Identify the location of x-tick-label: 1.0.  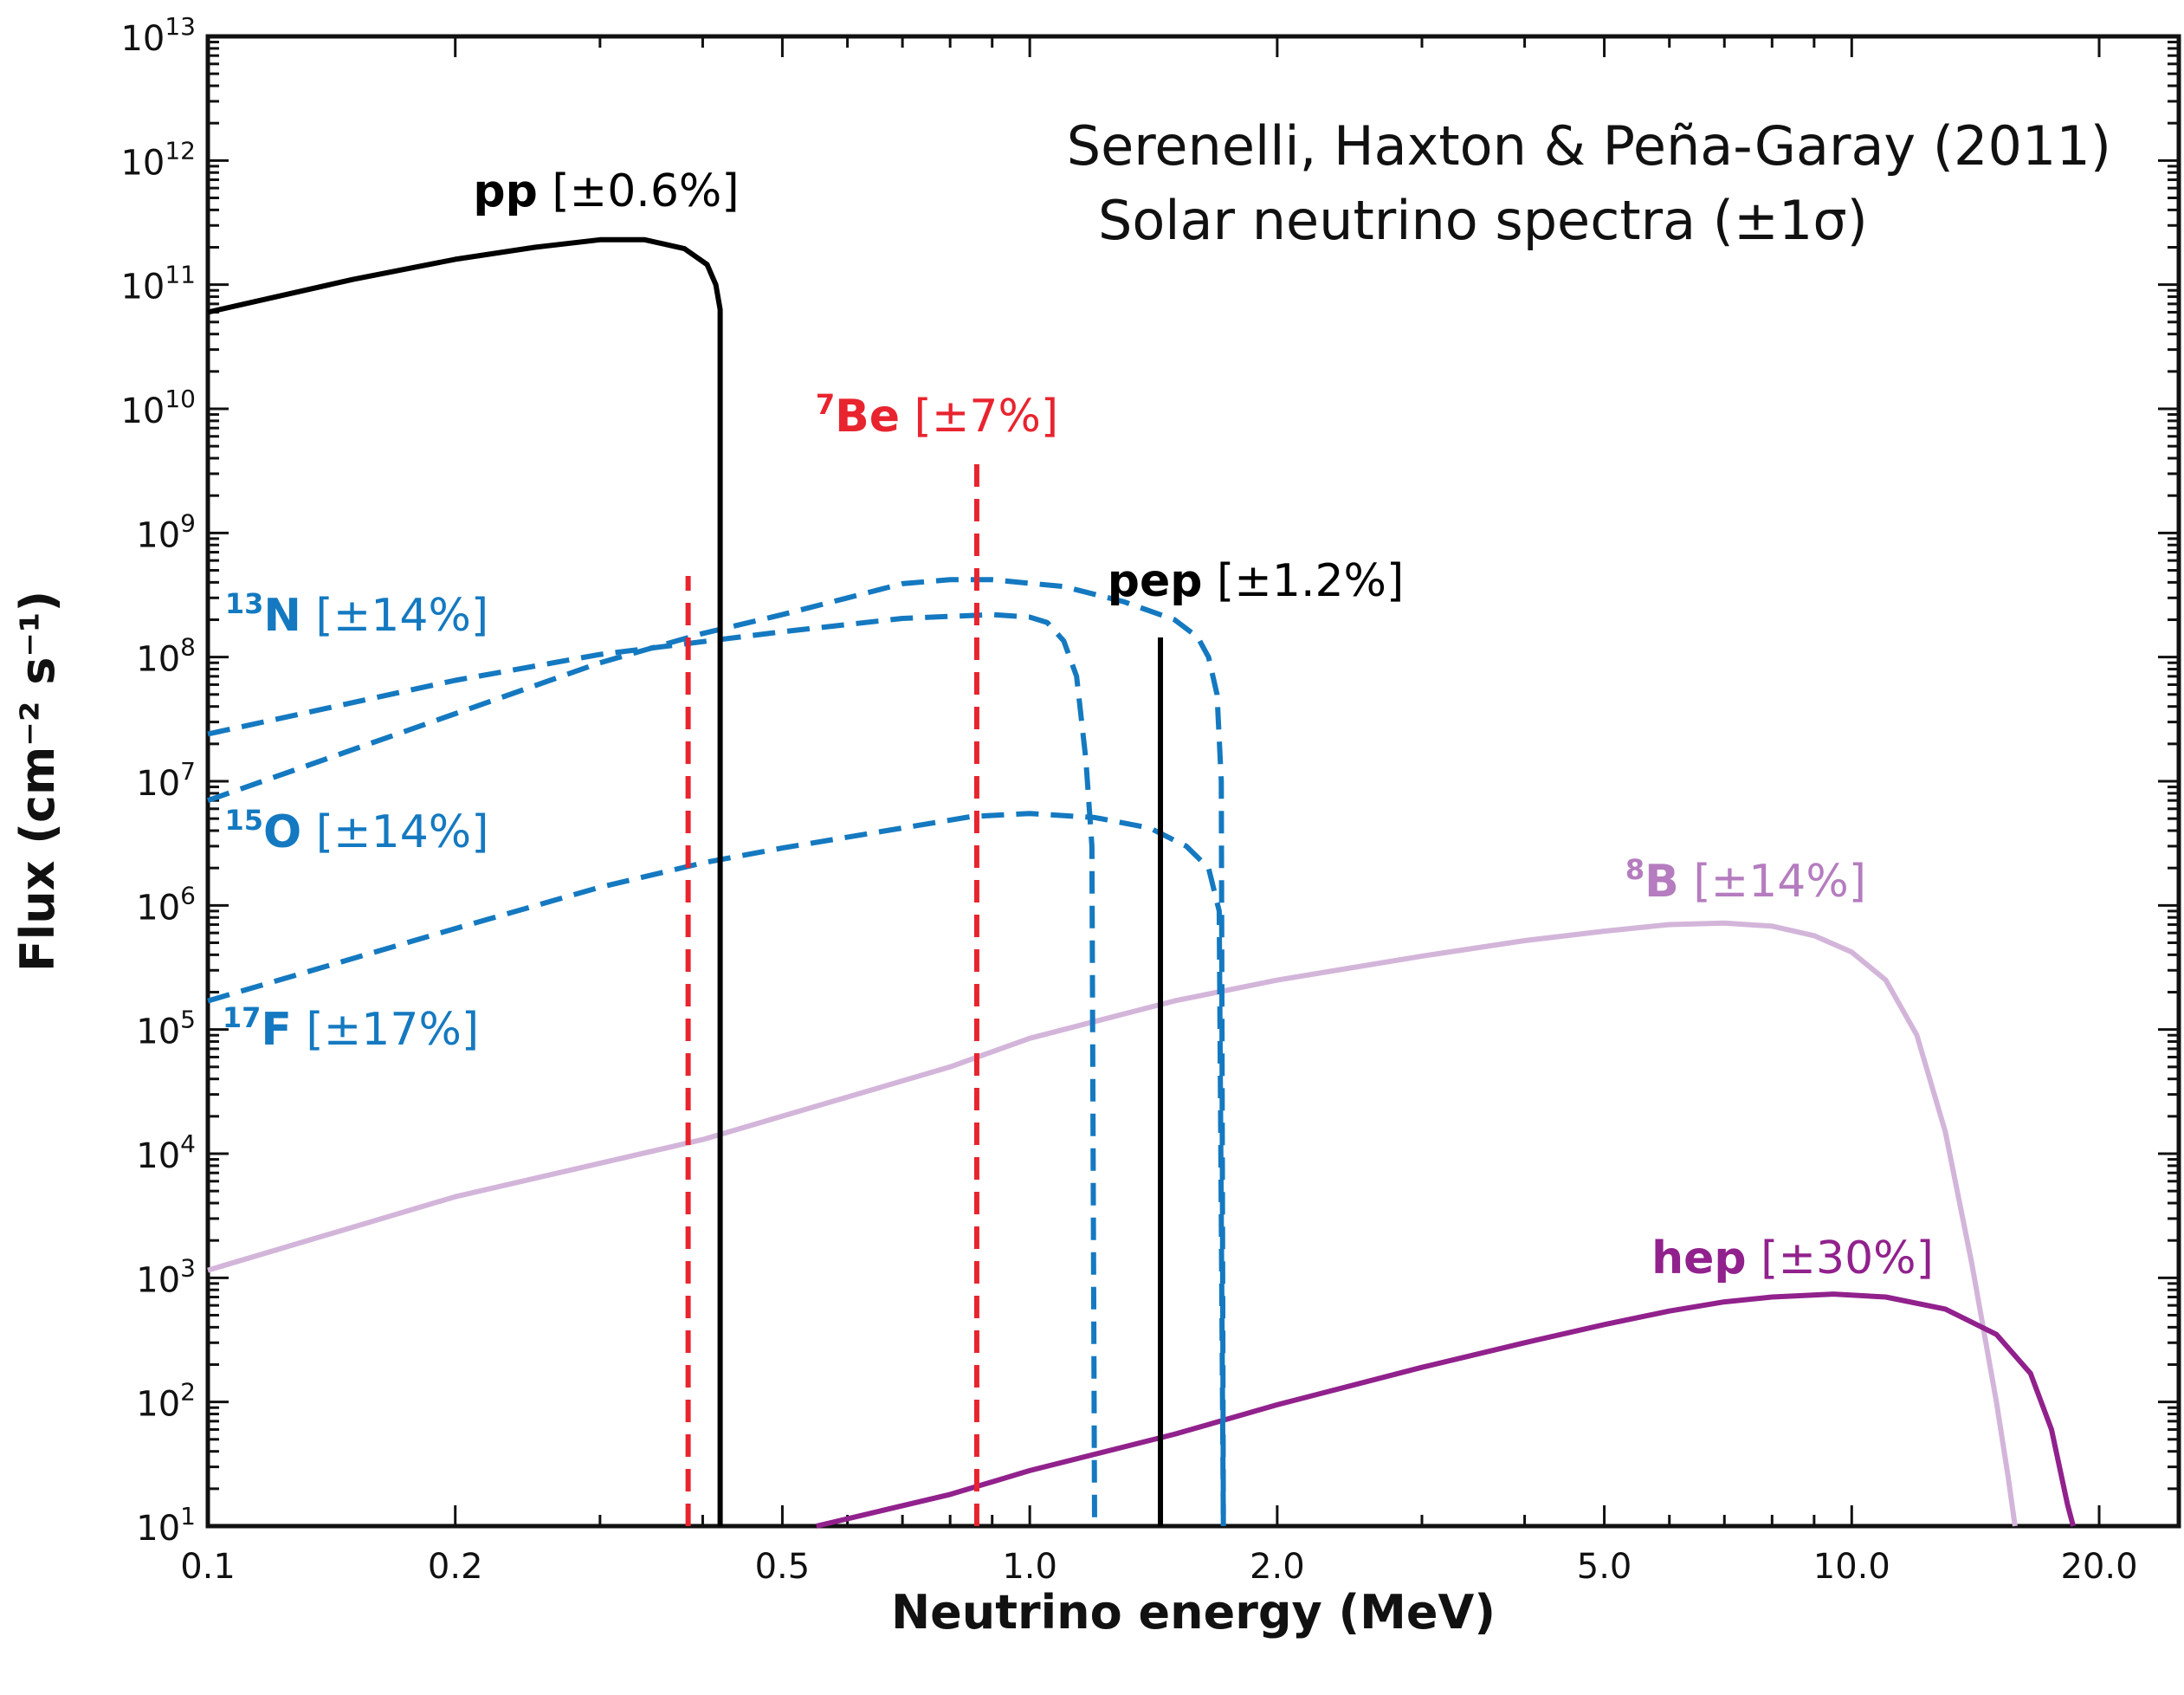
(1029, 1567).